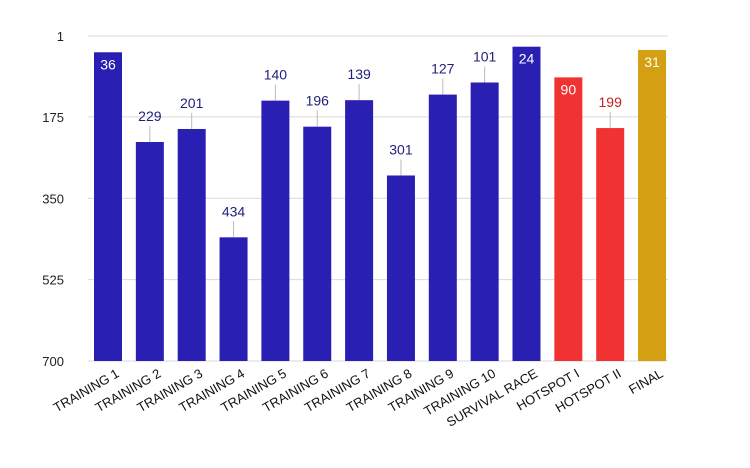  What do you see at coordinates (443, 69) in the screenshot?
I see `value-label: 127` at bounding box center [443, 69].